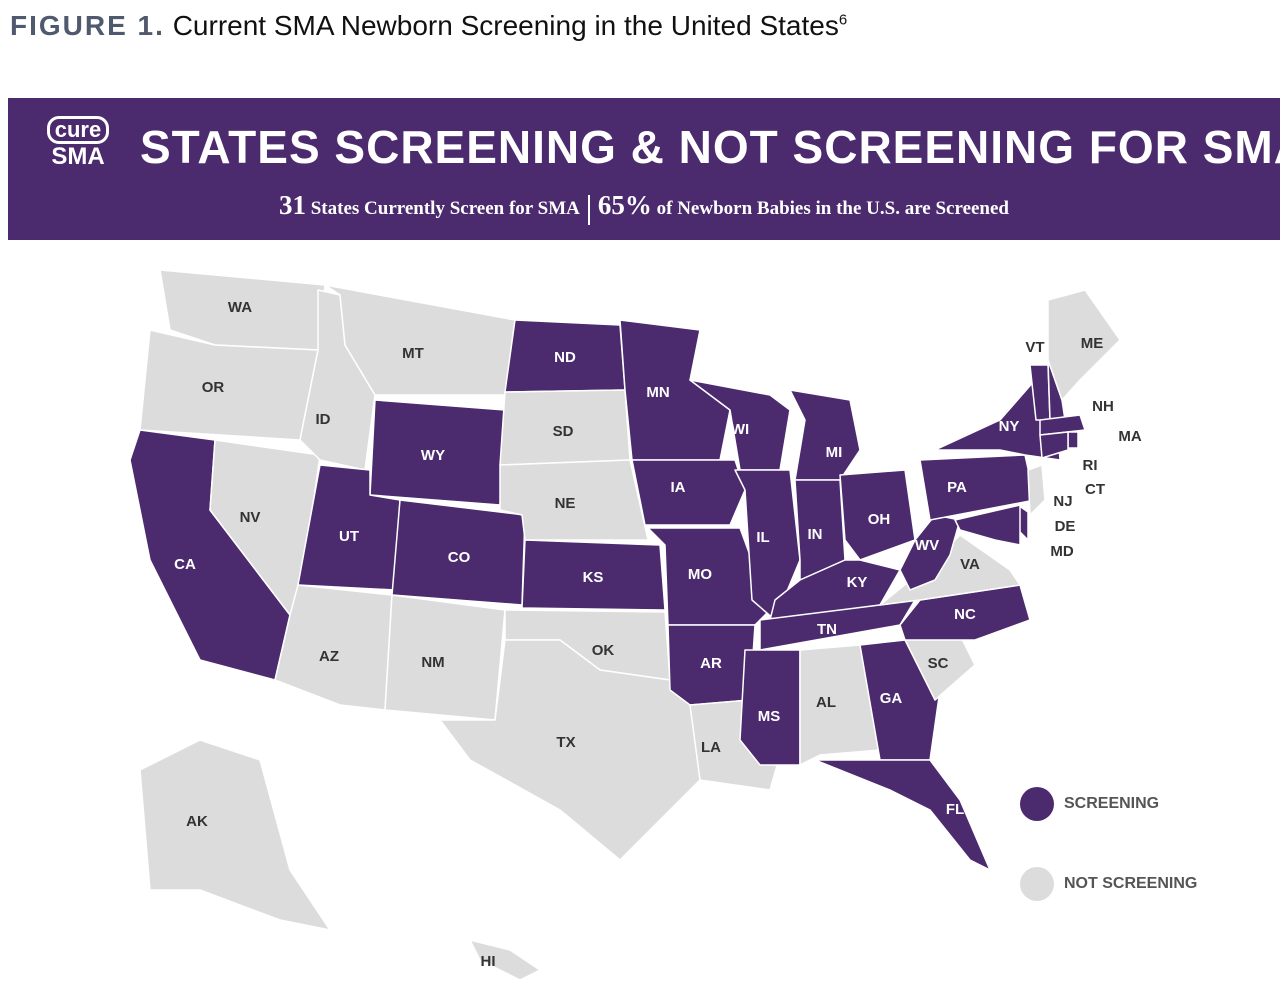 Image resolution: width=1284 pixels, height=1008 pixels. Describe the element at coordinates (197, 821) in the screenshot. I see `state-label: AK` at that location.